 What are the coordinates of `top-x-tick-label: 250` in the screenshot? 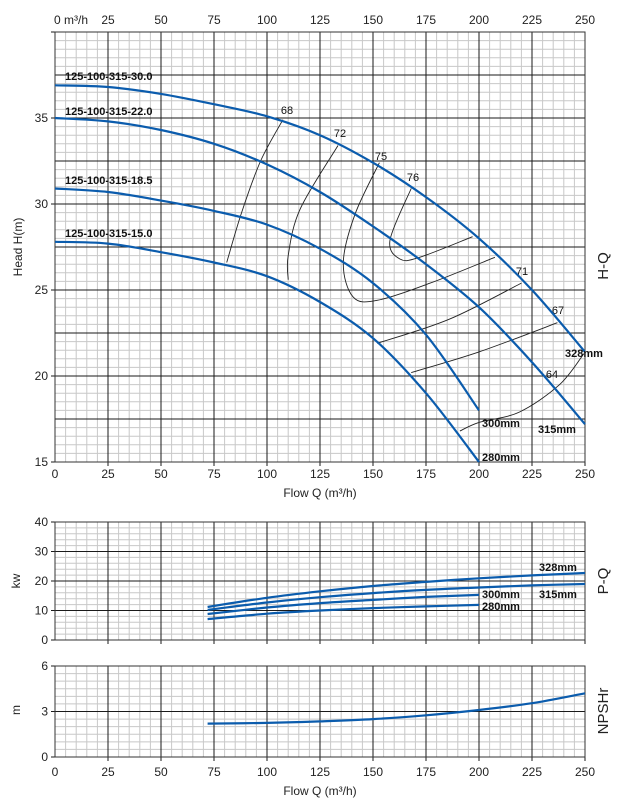 It's located at (585, 20).